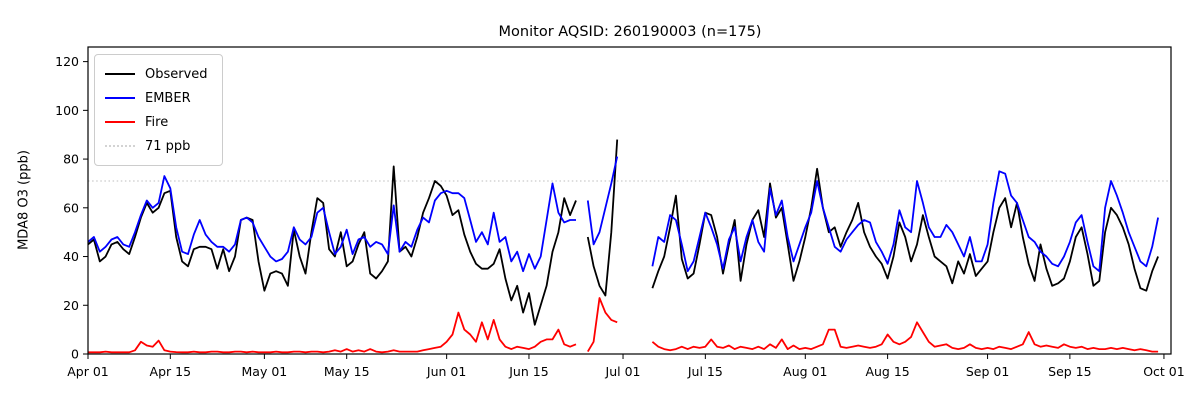 The width and height of the screenshot is (1200, 400). I want to click on legend-label: 71 ppb, so click(168, 146).